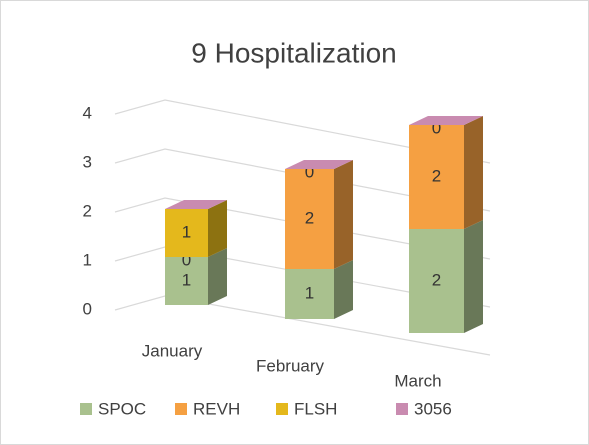  What do you see at coordinates (433, 408) in the screenshot?
I see `legend-label: 3056` at bounding box center [433, 408].